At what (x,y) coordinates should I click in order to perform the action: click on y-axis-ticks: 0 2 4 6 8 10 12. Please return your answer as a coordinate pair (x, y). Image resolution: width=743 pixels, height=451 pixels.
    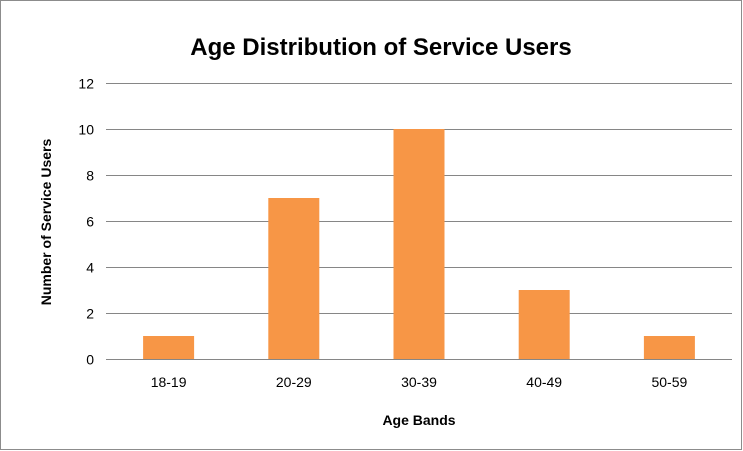
    Looking at the image, I should click on (86, 222).